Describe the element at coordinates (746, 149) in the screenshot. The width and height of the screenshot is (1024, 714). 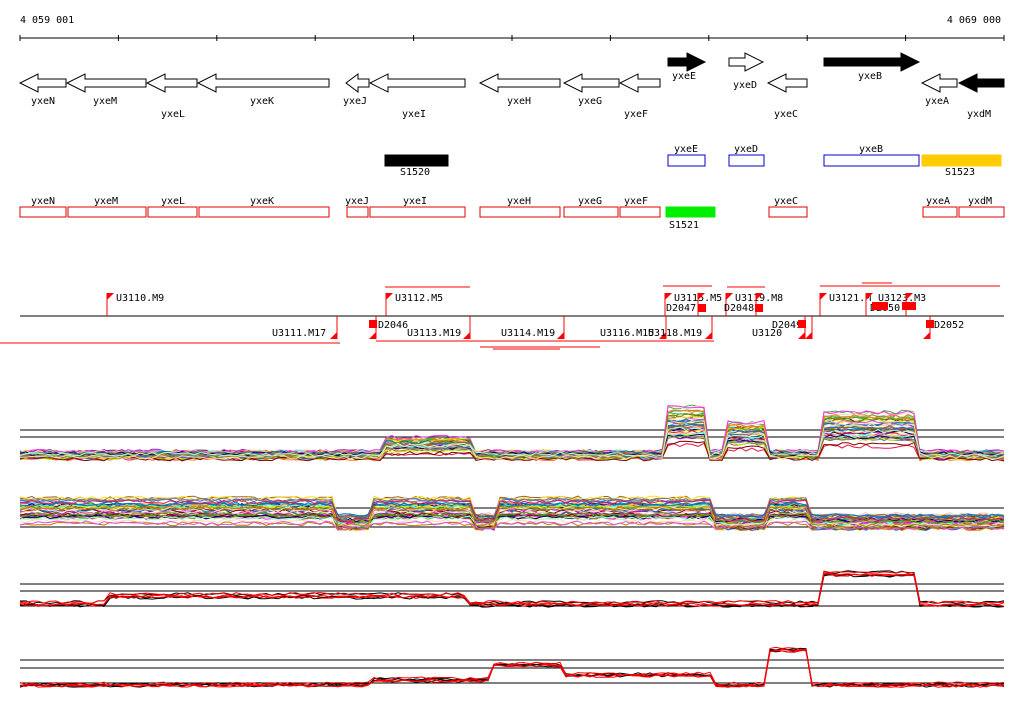
I see `segment-label: yxeD` at that location.